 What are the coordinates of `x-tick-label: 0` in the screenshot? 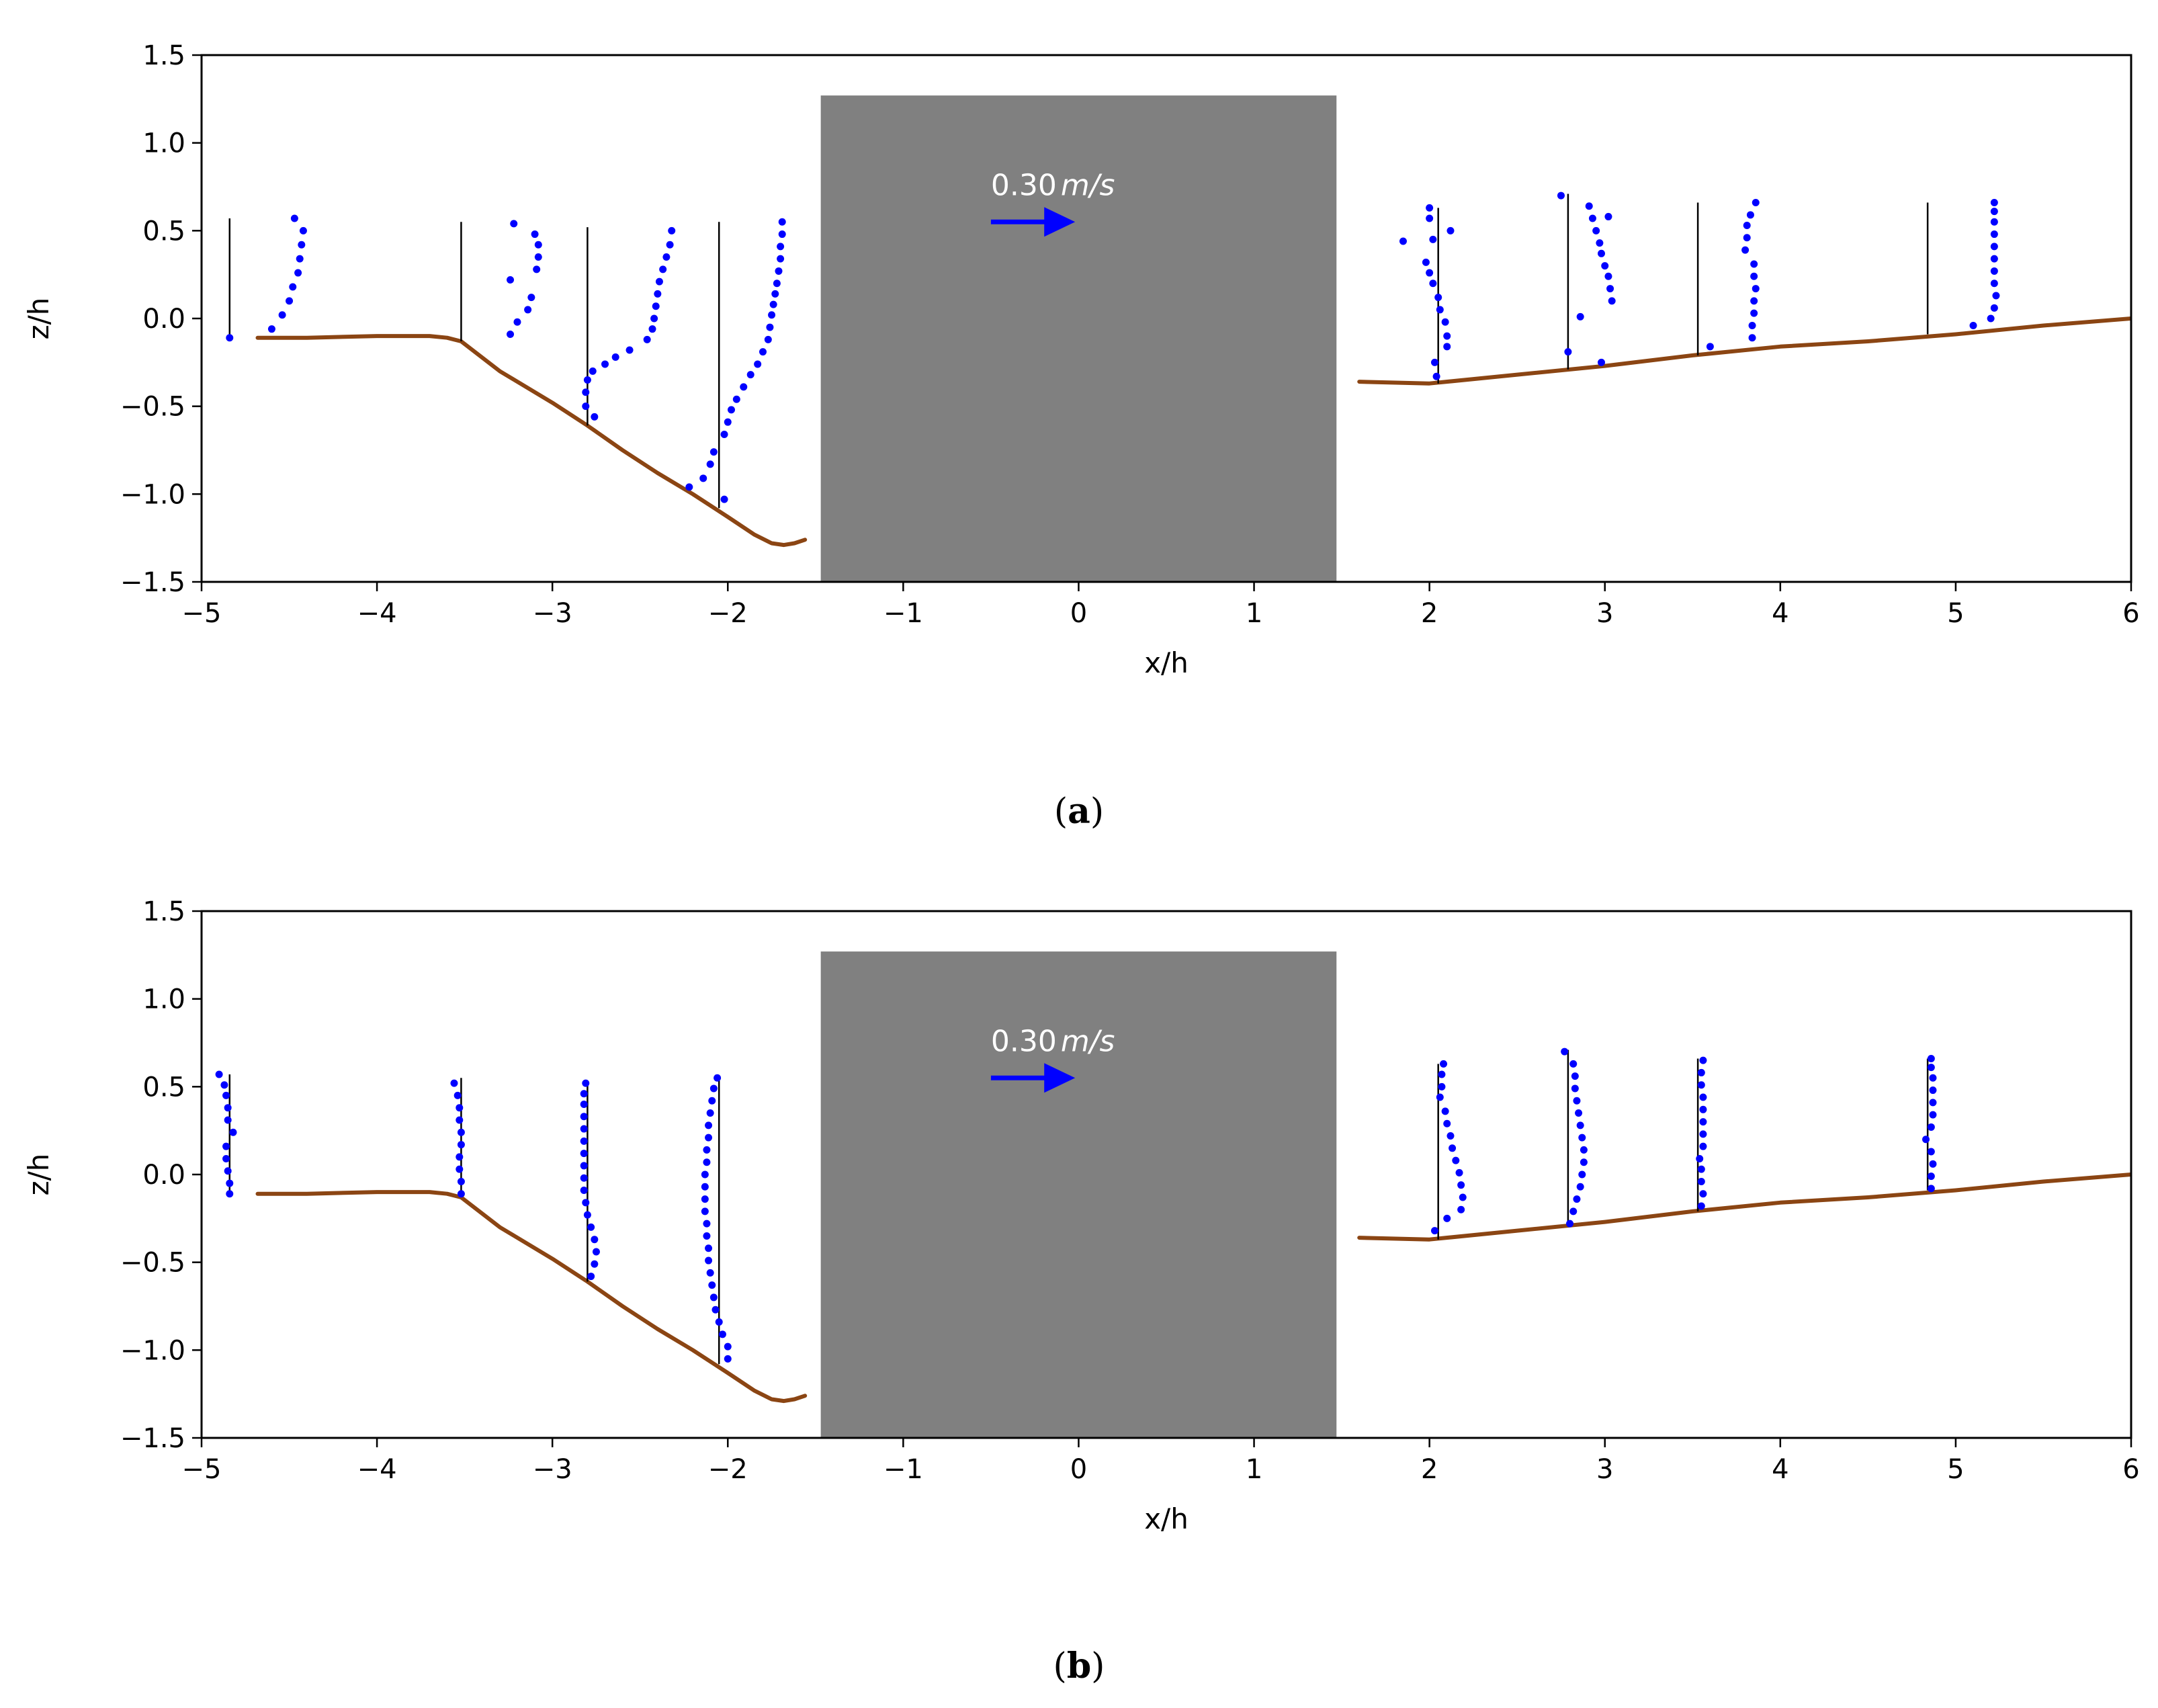 It's located at (1079, 613).